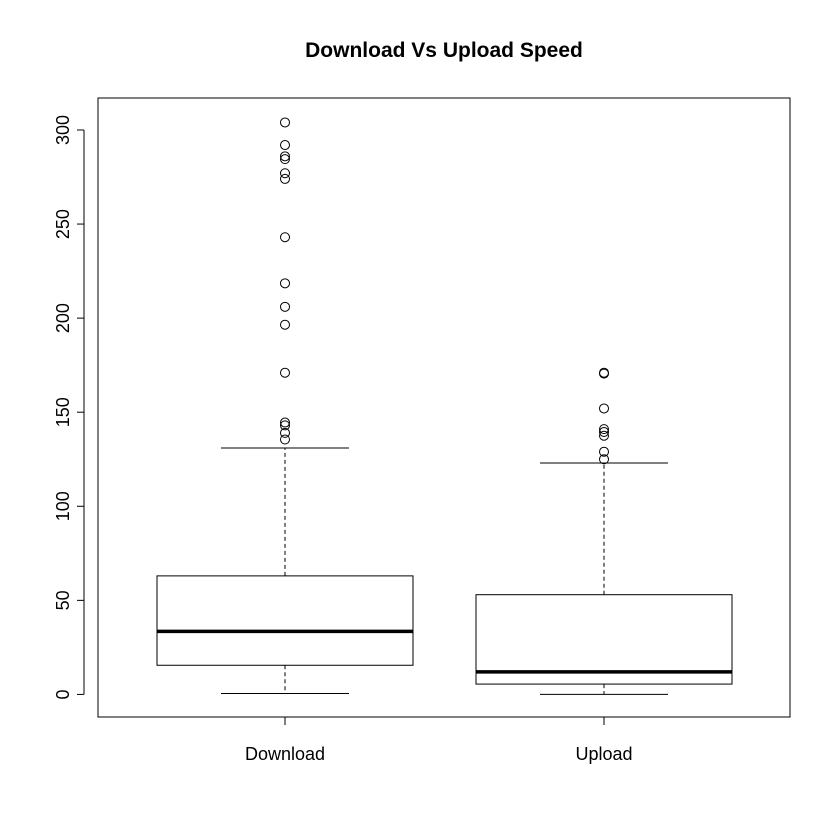  Describe the element at coordinates (439, 740) in the screenshot. I see `x-axis: Download Upload` at that location.